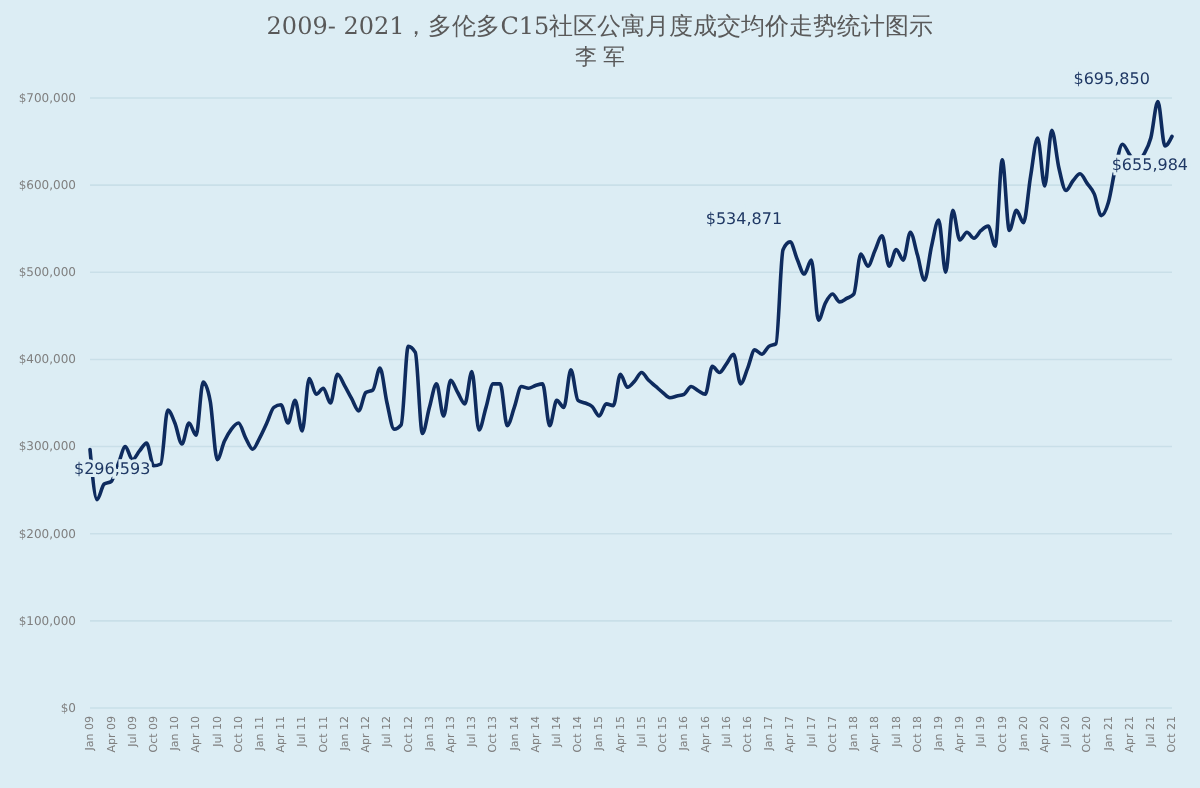 The height and width of the screenshot is (788, 1200). I want to click on data-label: $695,850, so click(1111, 78).